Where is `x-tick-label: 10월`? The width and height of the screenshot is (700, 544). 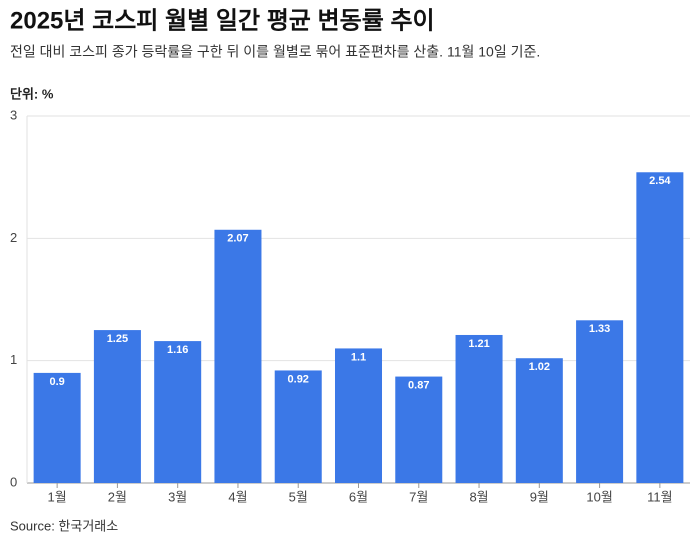
x-tick-label: 10월 is located at coordinates (599, 496).